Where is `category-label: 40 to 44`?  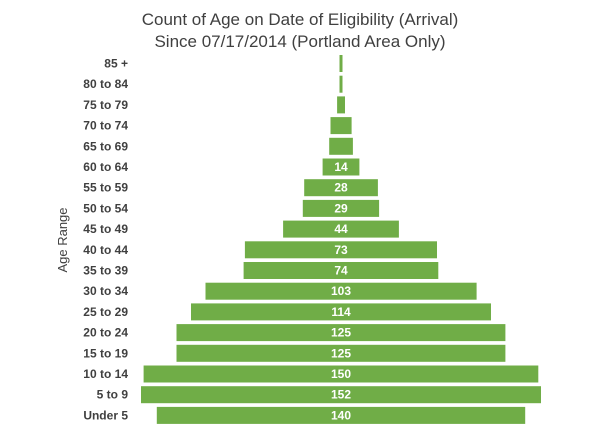 category-label: 40 to 44 is located at coordinates (105, 250).